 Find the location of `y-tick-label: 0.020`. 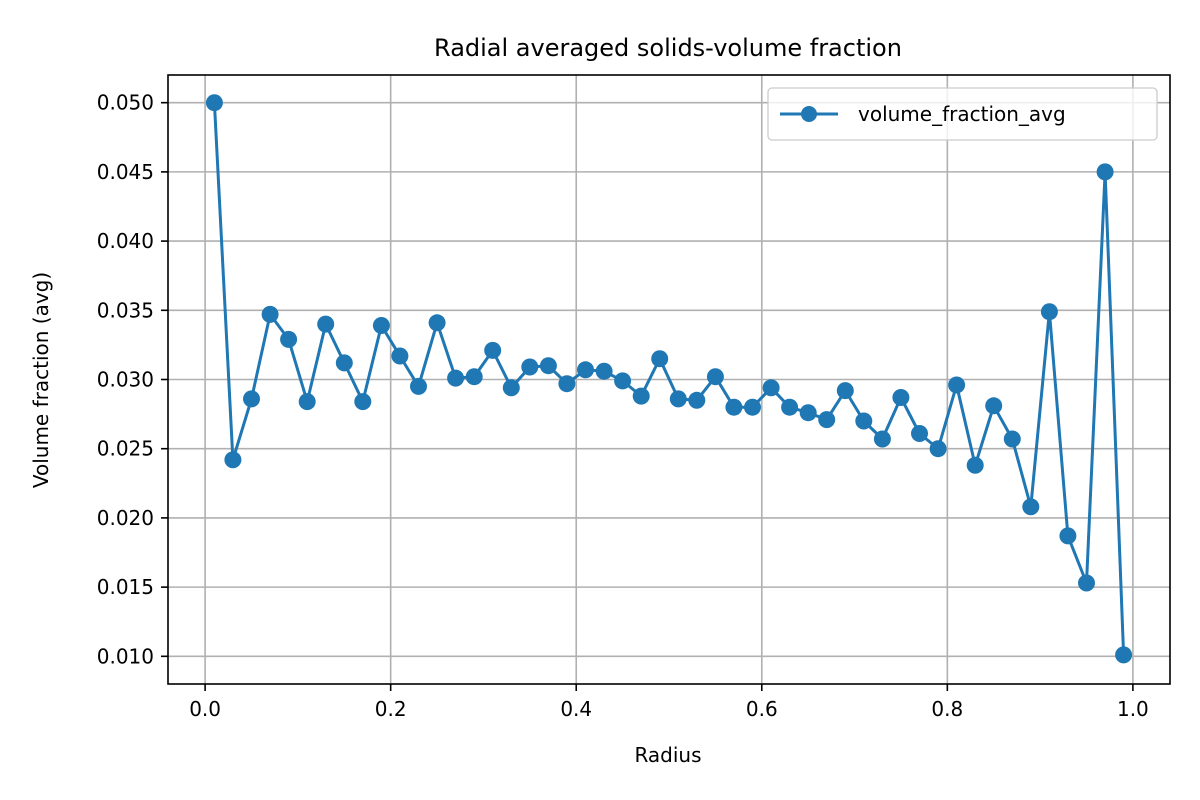

y-tick-label: 0.020 is located at coordinates (125, 518).